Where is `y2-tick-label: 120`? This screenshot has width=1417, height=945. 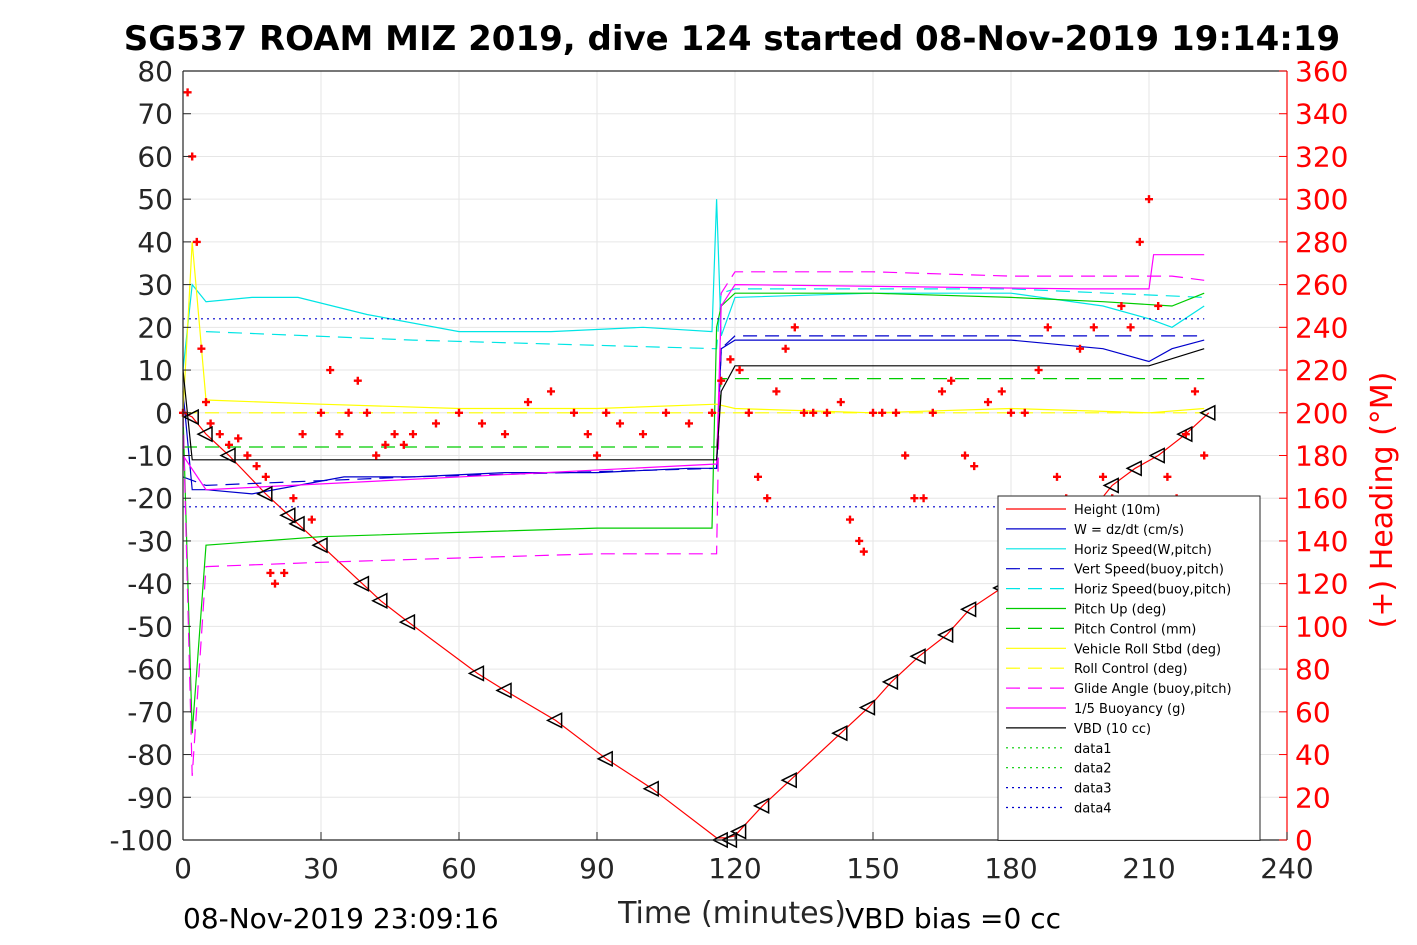 y2-tick-label: 120 is located at coordinates (1321, 584).